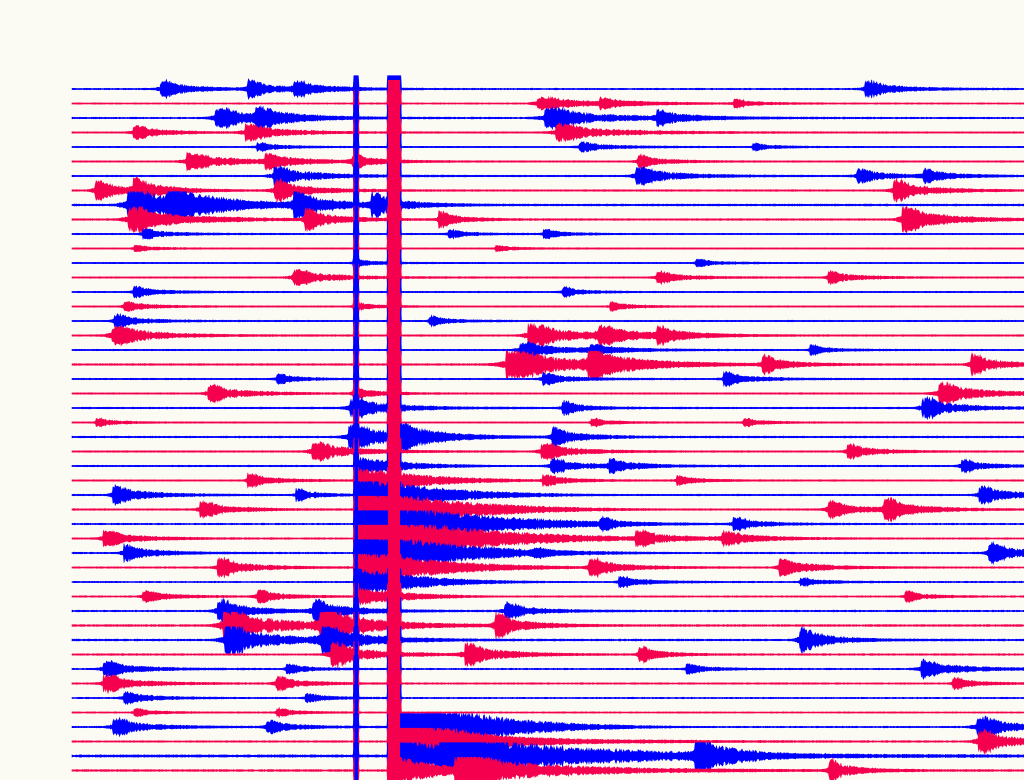 The image size is (1024, 780). Describe the element at coordinates (47, 132) in the screenshot. I see `time-label-0130: 01:30` at that location.